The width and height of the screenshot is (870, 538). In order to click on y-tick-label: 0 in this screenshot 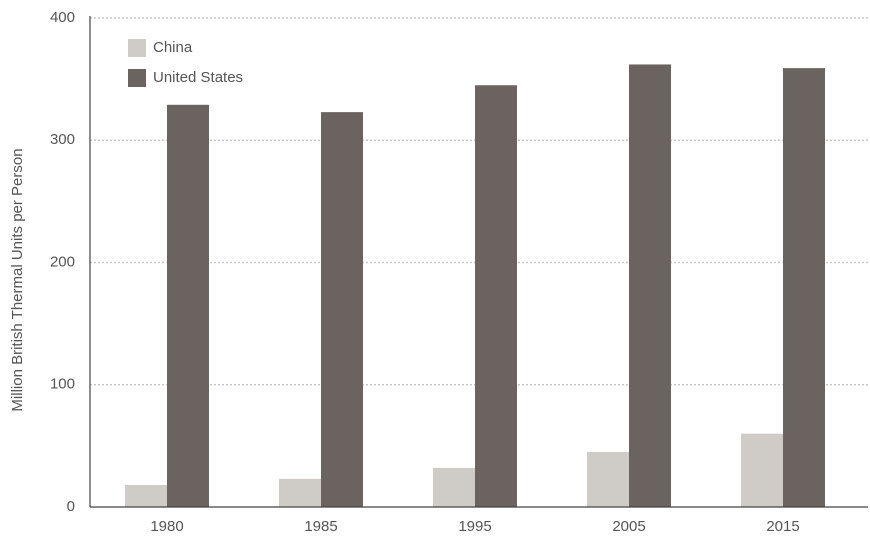, I will do `click(71, 506)`.